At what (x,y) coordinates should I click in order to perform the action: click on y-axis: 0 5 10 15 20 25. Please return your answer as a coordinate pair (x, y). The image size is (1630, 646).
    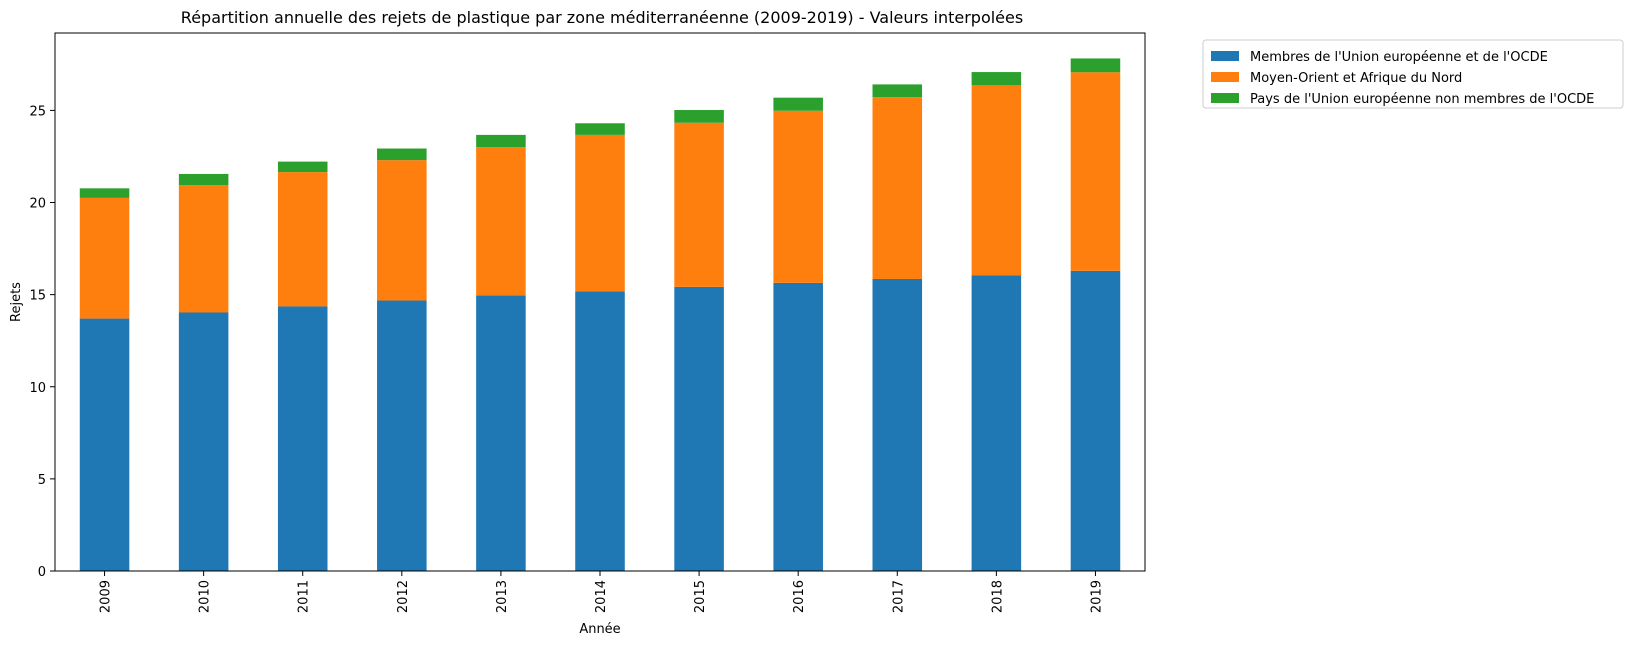
    Looking at the image, I should click on (42, 342).